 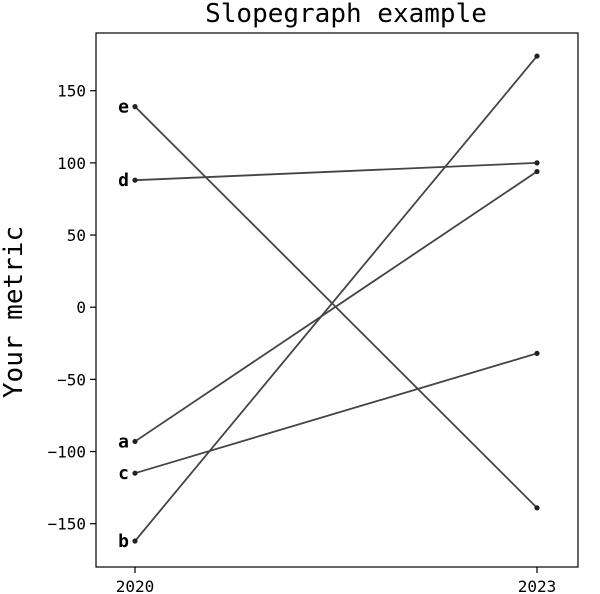 I want to click on data-point-b-start, so click(x=135, y=541).